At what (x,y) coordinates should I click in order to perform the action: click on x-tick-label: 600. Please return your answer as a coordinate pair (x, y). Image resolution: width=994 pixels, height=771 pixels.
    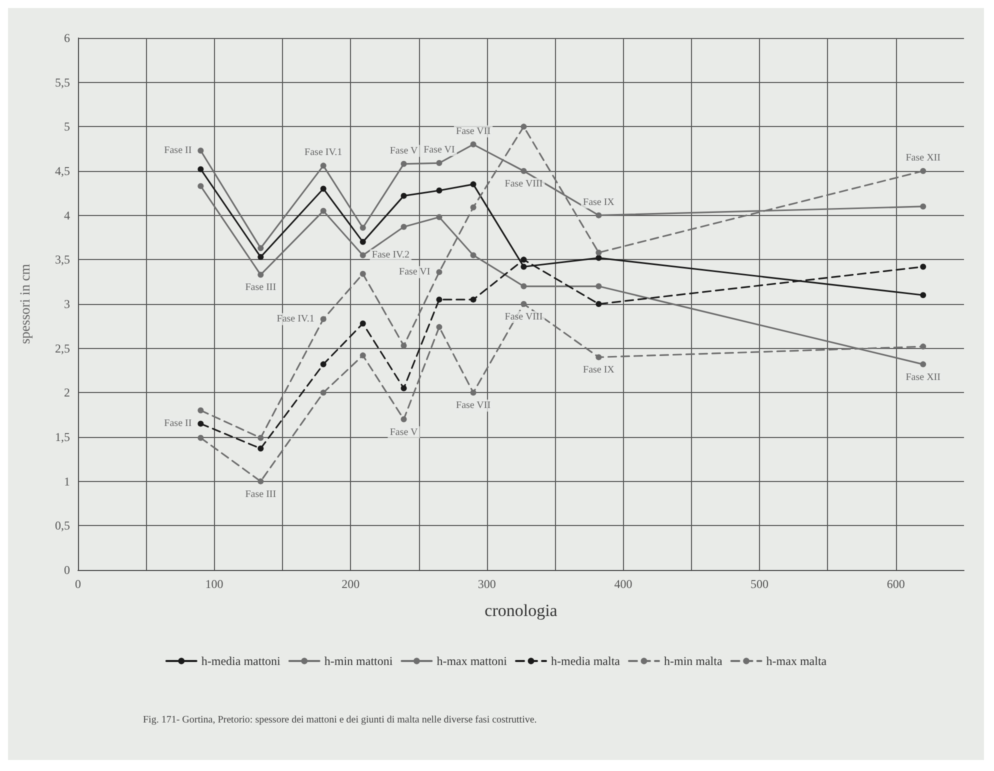
    Looking at the image, I should click on (895, 584).